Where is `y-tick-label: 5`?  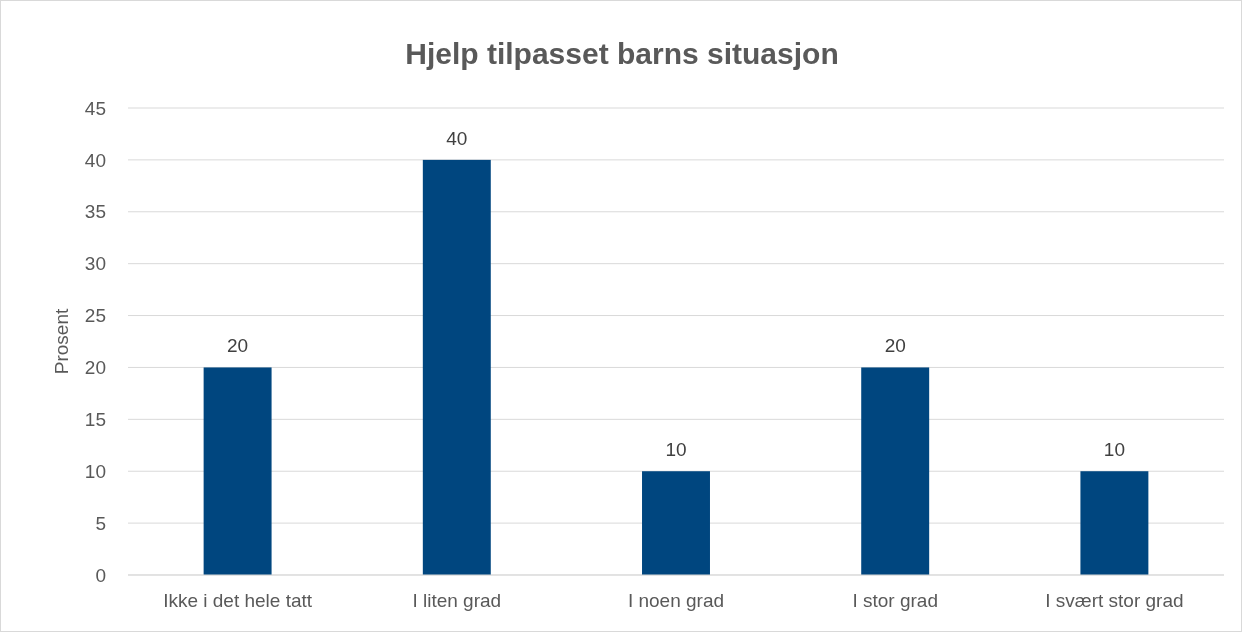 y-tick-label: 5 is located at coordinates (100, 523).